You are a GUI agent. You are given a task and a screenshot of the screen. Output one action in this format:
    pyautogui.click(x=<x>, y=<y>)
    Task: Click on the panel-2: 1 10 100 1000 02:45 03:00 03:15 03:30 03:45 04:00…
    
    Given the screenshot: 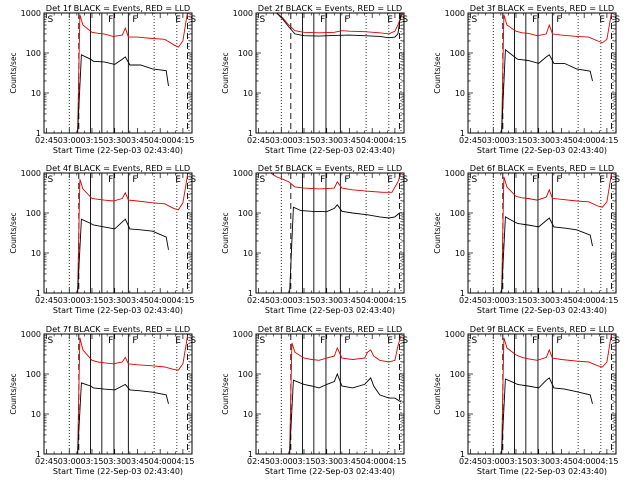 What is the action you would take?
    pyautogui.click(x=314, y=79)
    